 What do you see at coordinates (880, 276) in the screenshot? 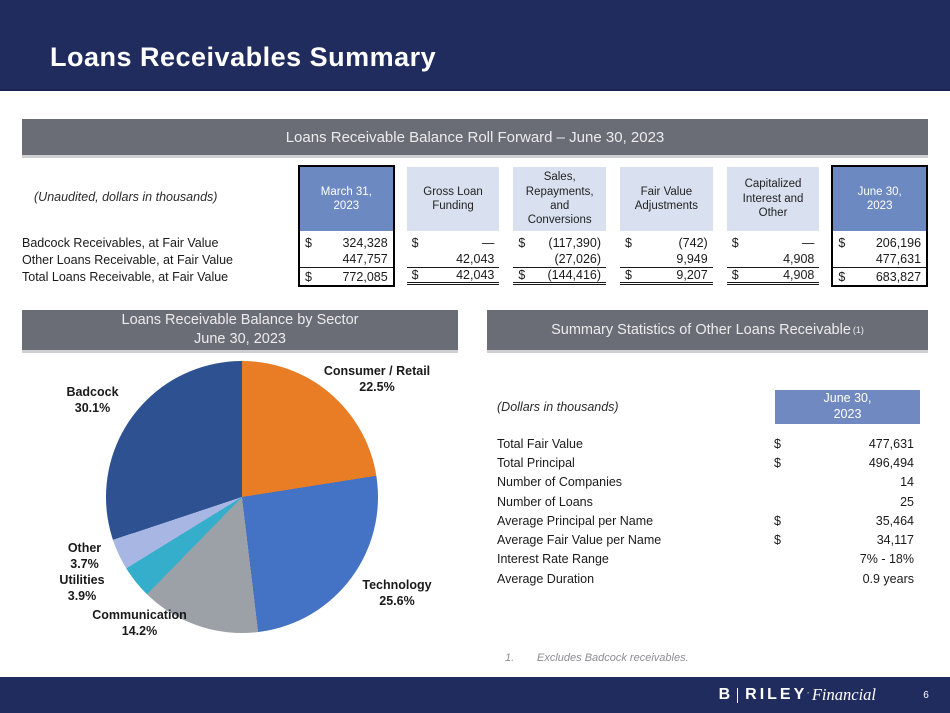
I see `table-cell-total: $683,827` at bounding box center [880, 276].